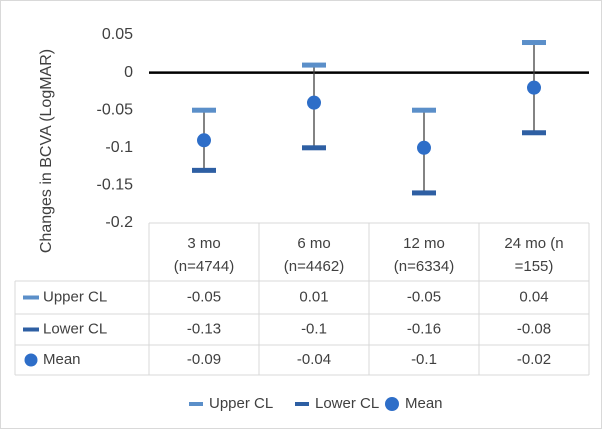 Image resolution: width=602 pixels, height=429 pixels. What do you see at coordinates (241, 403) in the screenshot?
I see `legend-label: Upper CL` at bounding box center [241, 403].